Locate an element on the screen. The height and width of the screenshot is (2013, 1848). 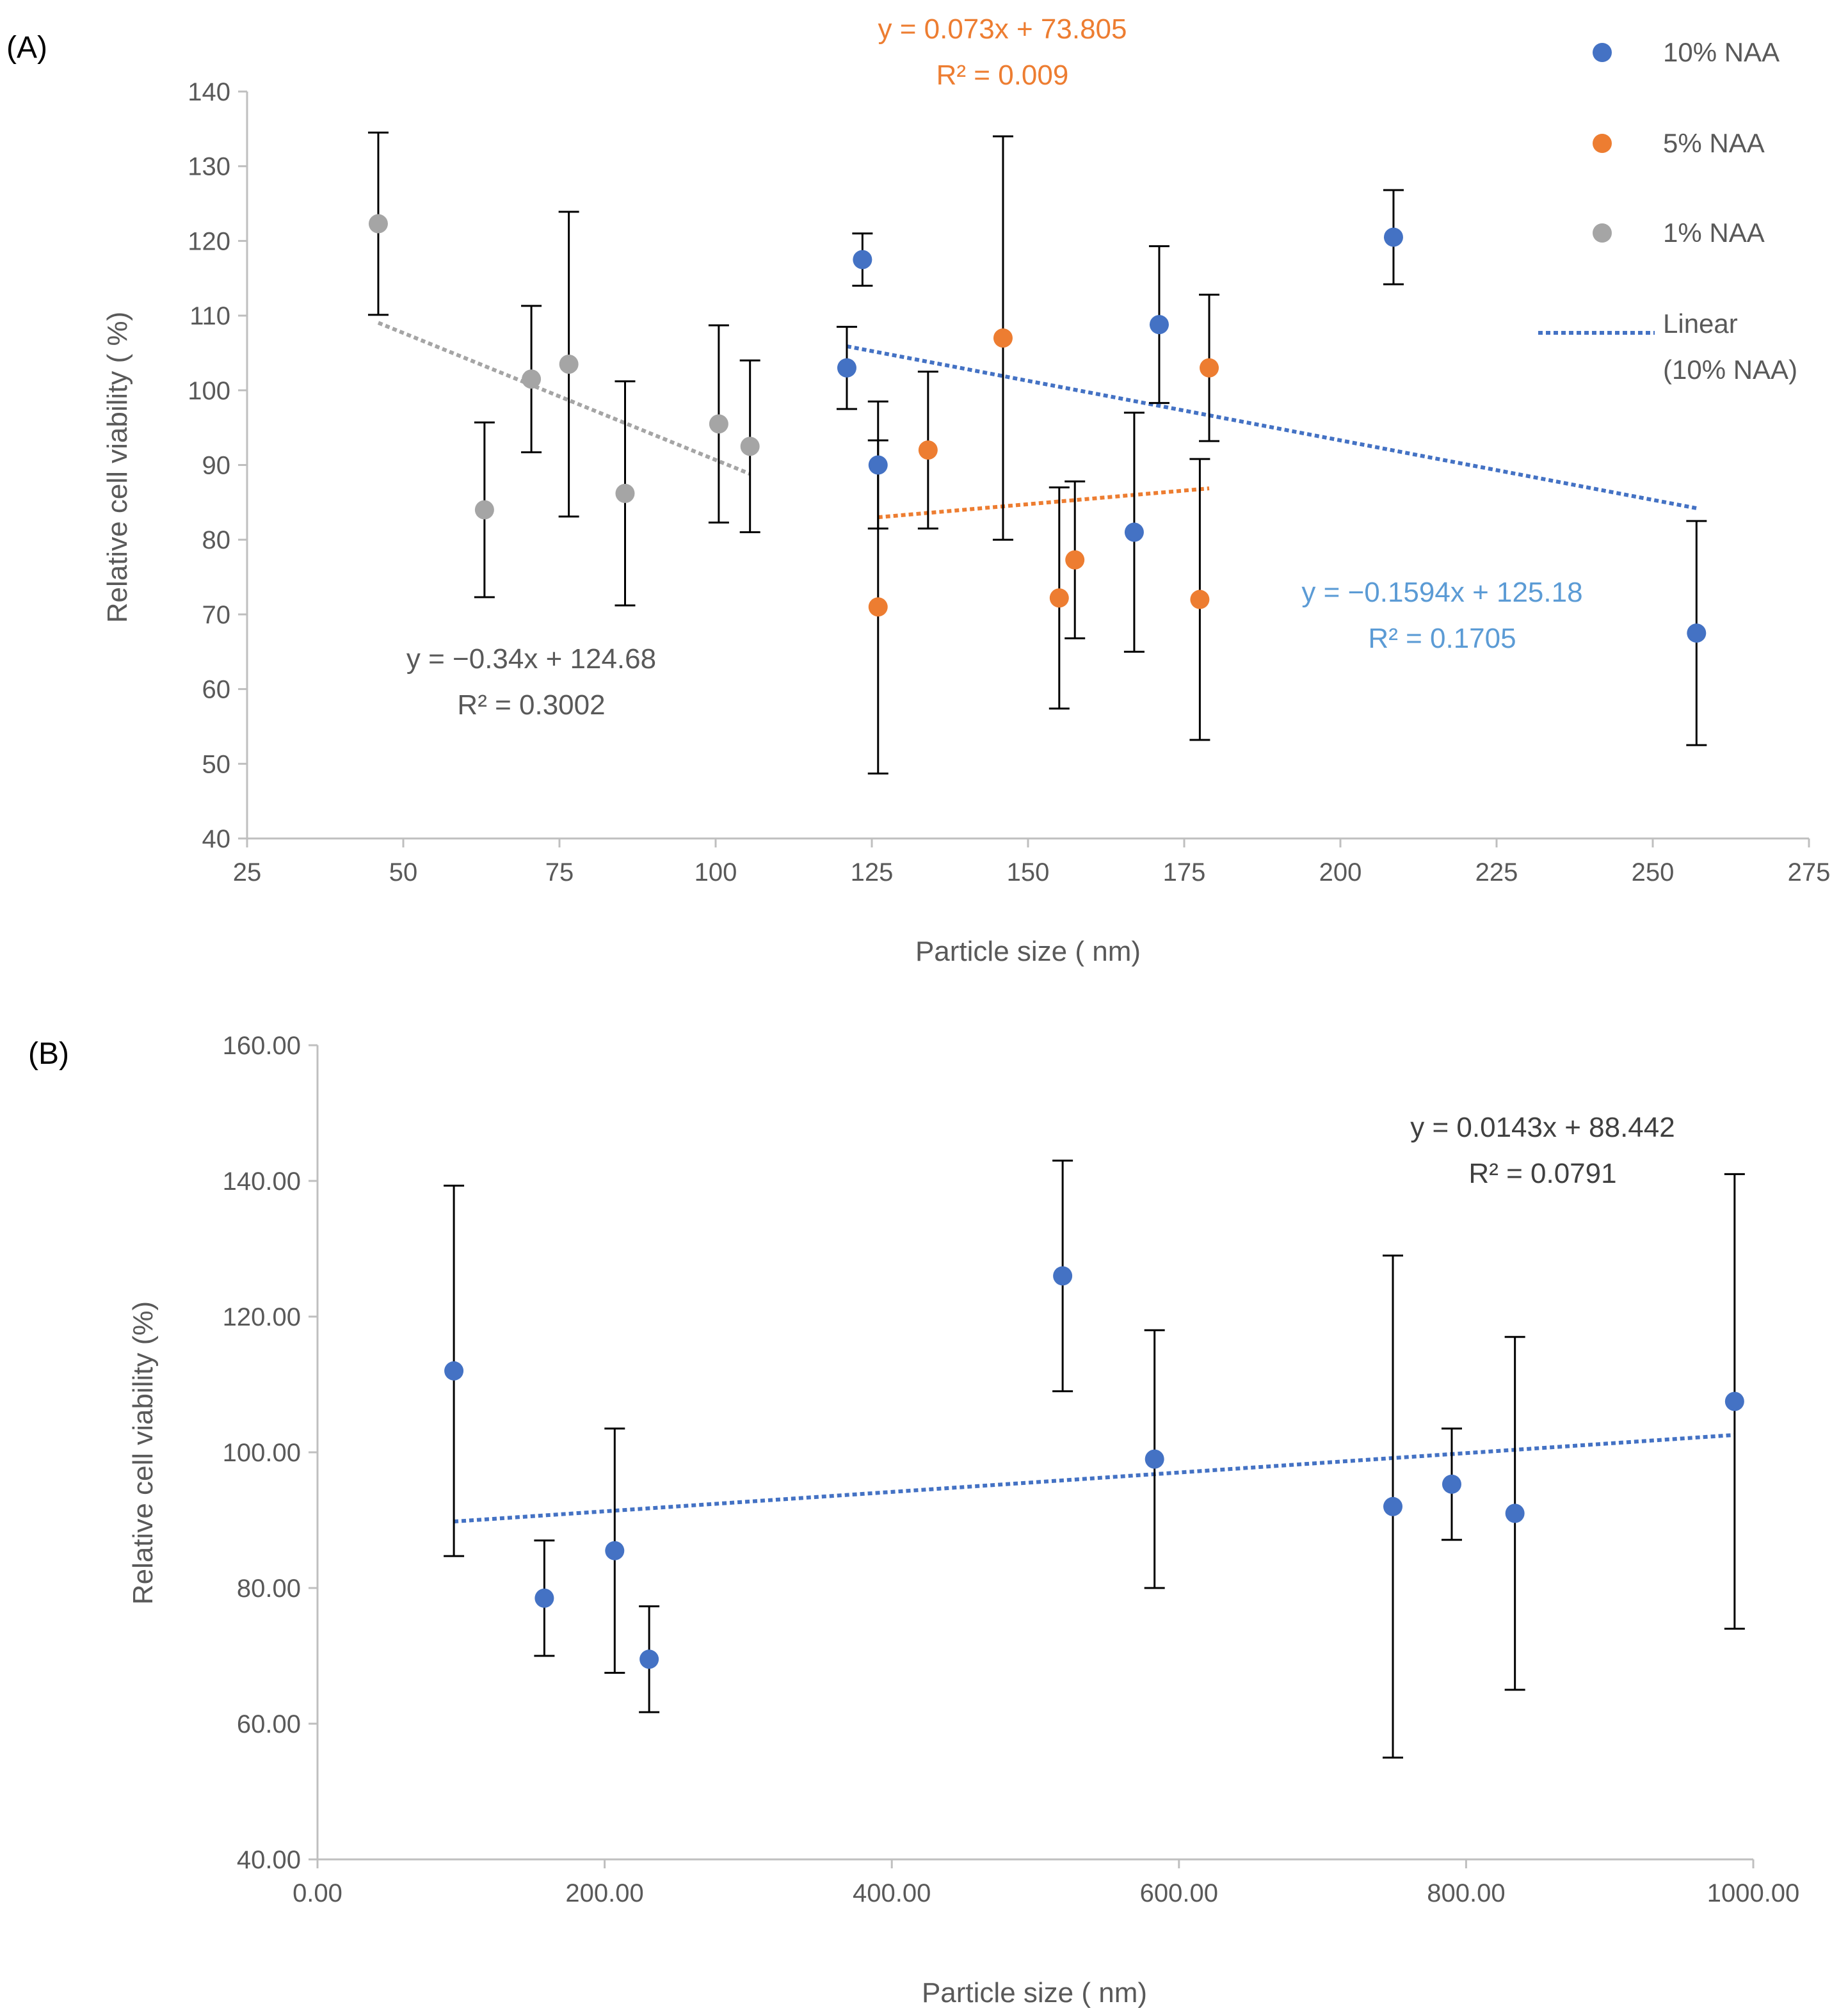
panel-b-y-axis-title: Relative cell viability (%) is located at coordinates (143, 1453).